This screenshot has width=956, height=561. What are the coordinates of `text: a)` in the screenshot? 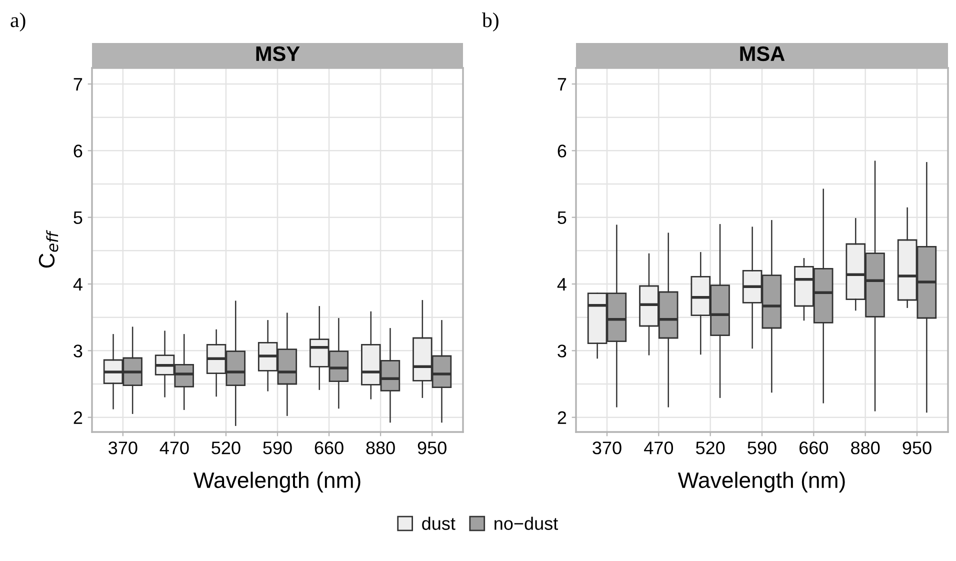 It's located at (18, 22).